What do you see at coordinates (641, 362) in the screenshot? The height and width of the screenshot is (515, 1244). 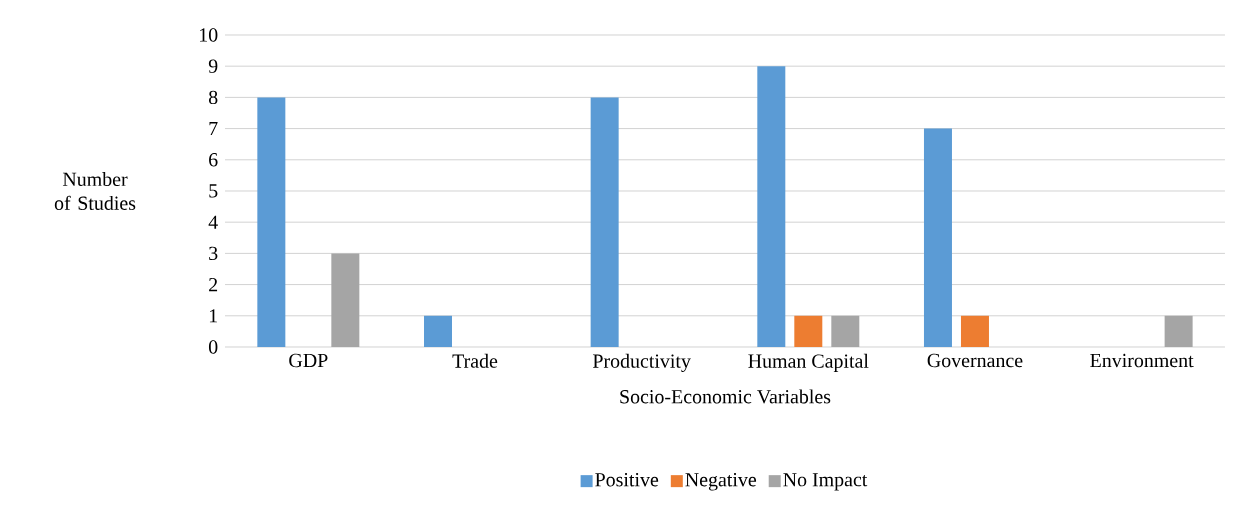 I see `x-tick-label: Productivity` at bounding box center [641, 362].